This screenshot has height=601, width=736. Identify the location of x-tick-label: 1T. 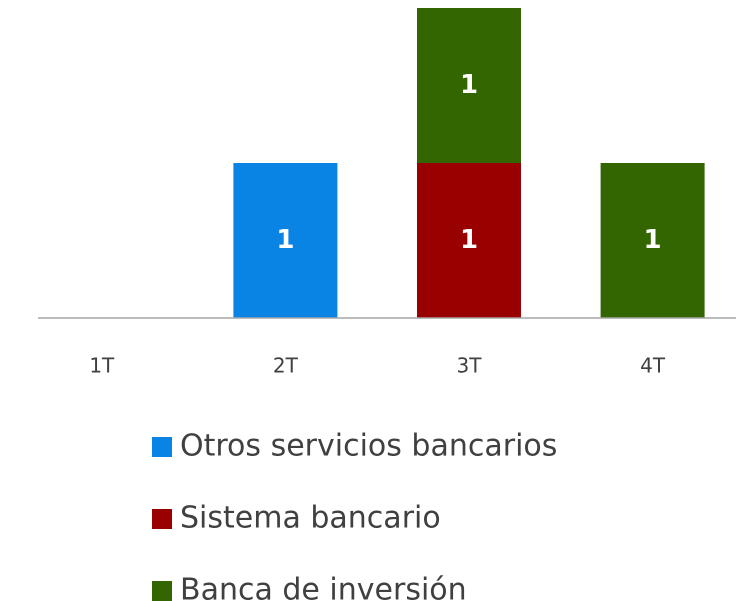
(102, 366).